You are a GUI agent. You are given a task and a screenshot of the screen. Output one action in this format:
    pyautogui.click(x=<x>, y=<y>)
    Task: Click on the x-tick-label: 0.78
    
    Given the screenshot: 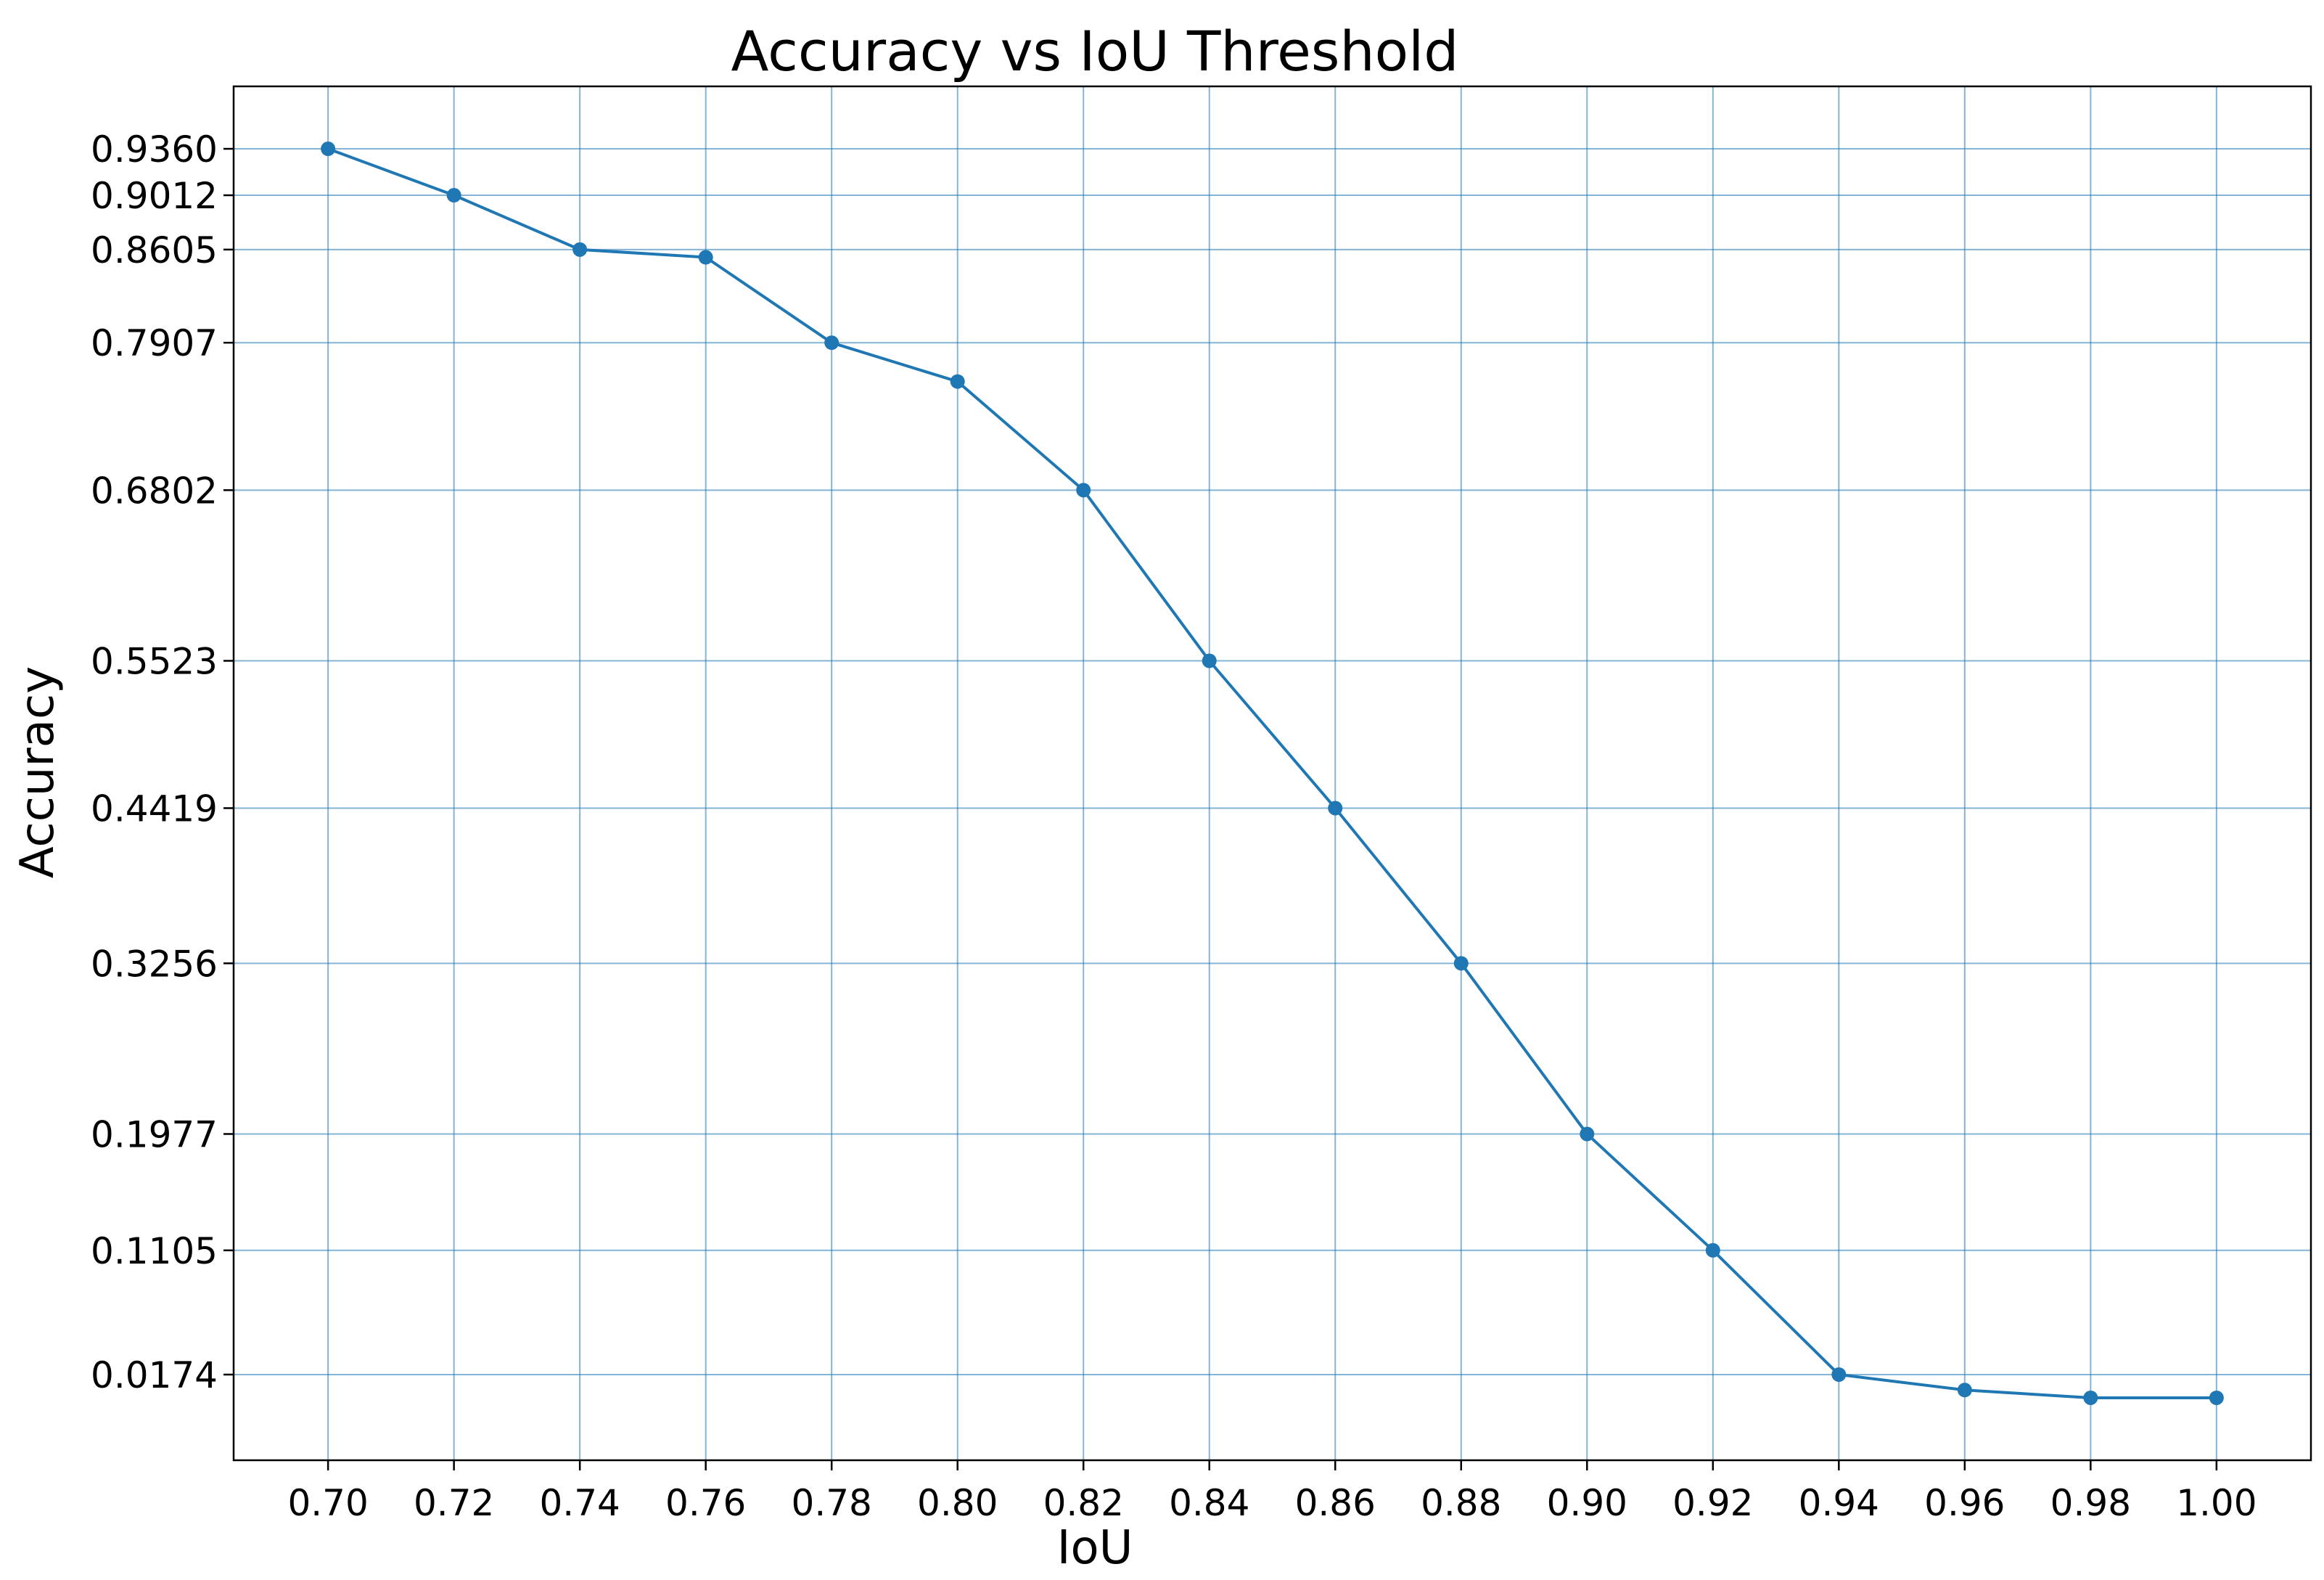 What is the action you would take?
    pyautogui.click(x=832, y=1503)
    